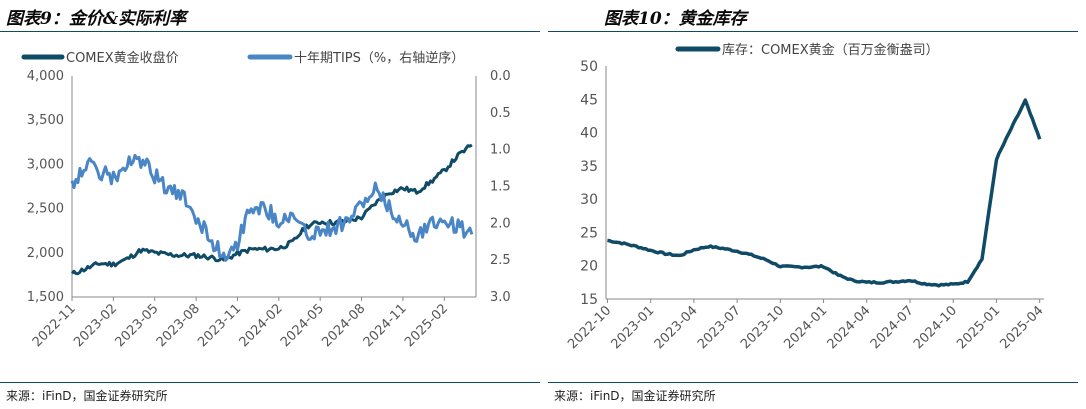 The width and height of the screenshot is (1086, 409). What do you see at coordinates (54, 325) in the screenshot?
I see `x-tick-label: 2022-11` at bounding box center [54, 325].